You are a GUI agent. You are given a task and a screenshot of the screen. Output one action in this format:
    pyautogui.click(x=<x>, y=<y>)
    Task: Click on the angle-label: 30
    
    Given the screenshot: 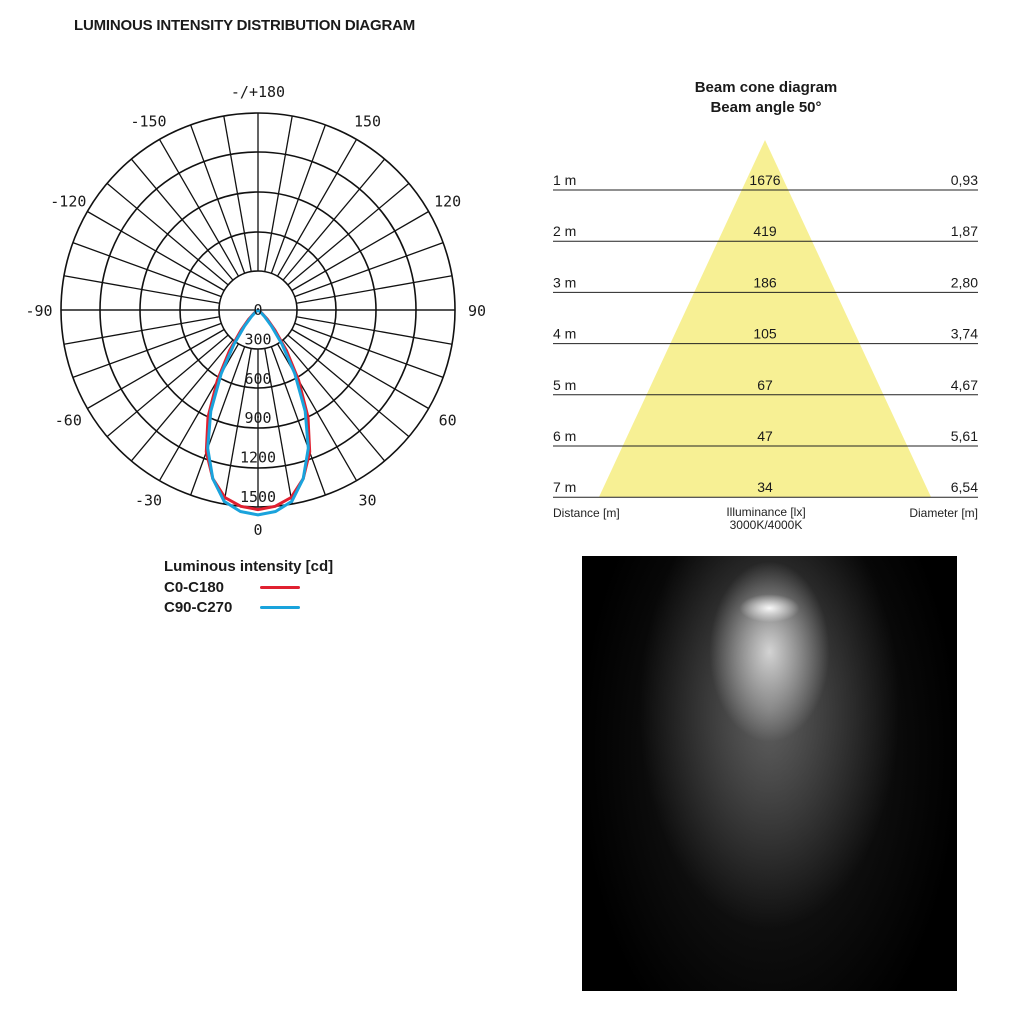 What is the action you would take?
    pyautogui.click(x=367, y=501)
    